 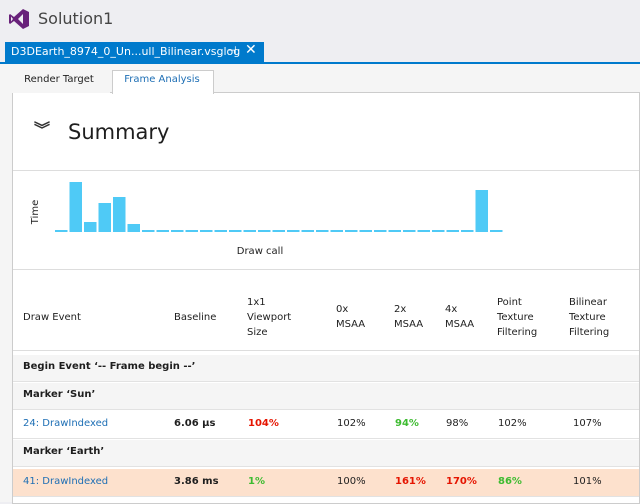 What do you see at coordinates (66, 423) in the screenshot?
I see `draw-call-link: 24: DrawIndexed` at bounding box center [66, 423].